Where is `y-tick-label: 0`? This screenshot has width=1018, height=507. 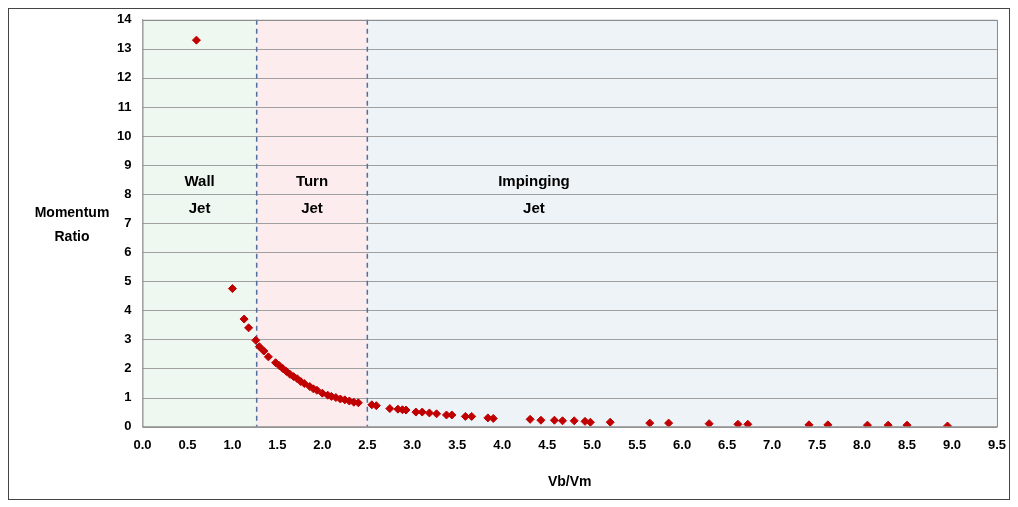 y-tick-label: 0 is located at coordinates (128, 426).